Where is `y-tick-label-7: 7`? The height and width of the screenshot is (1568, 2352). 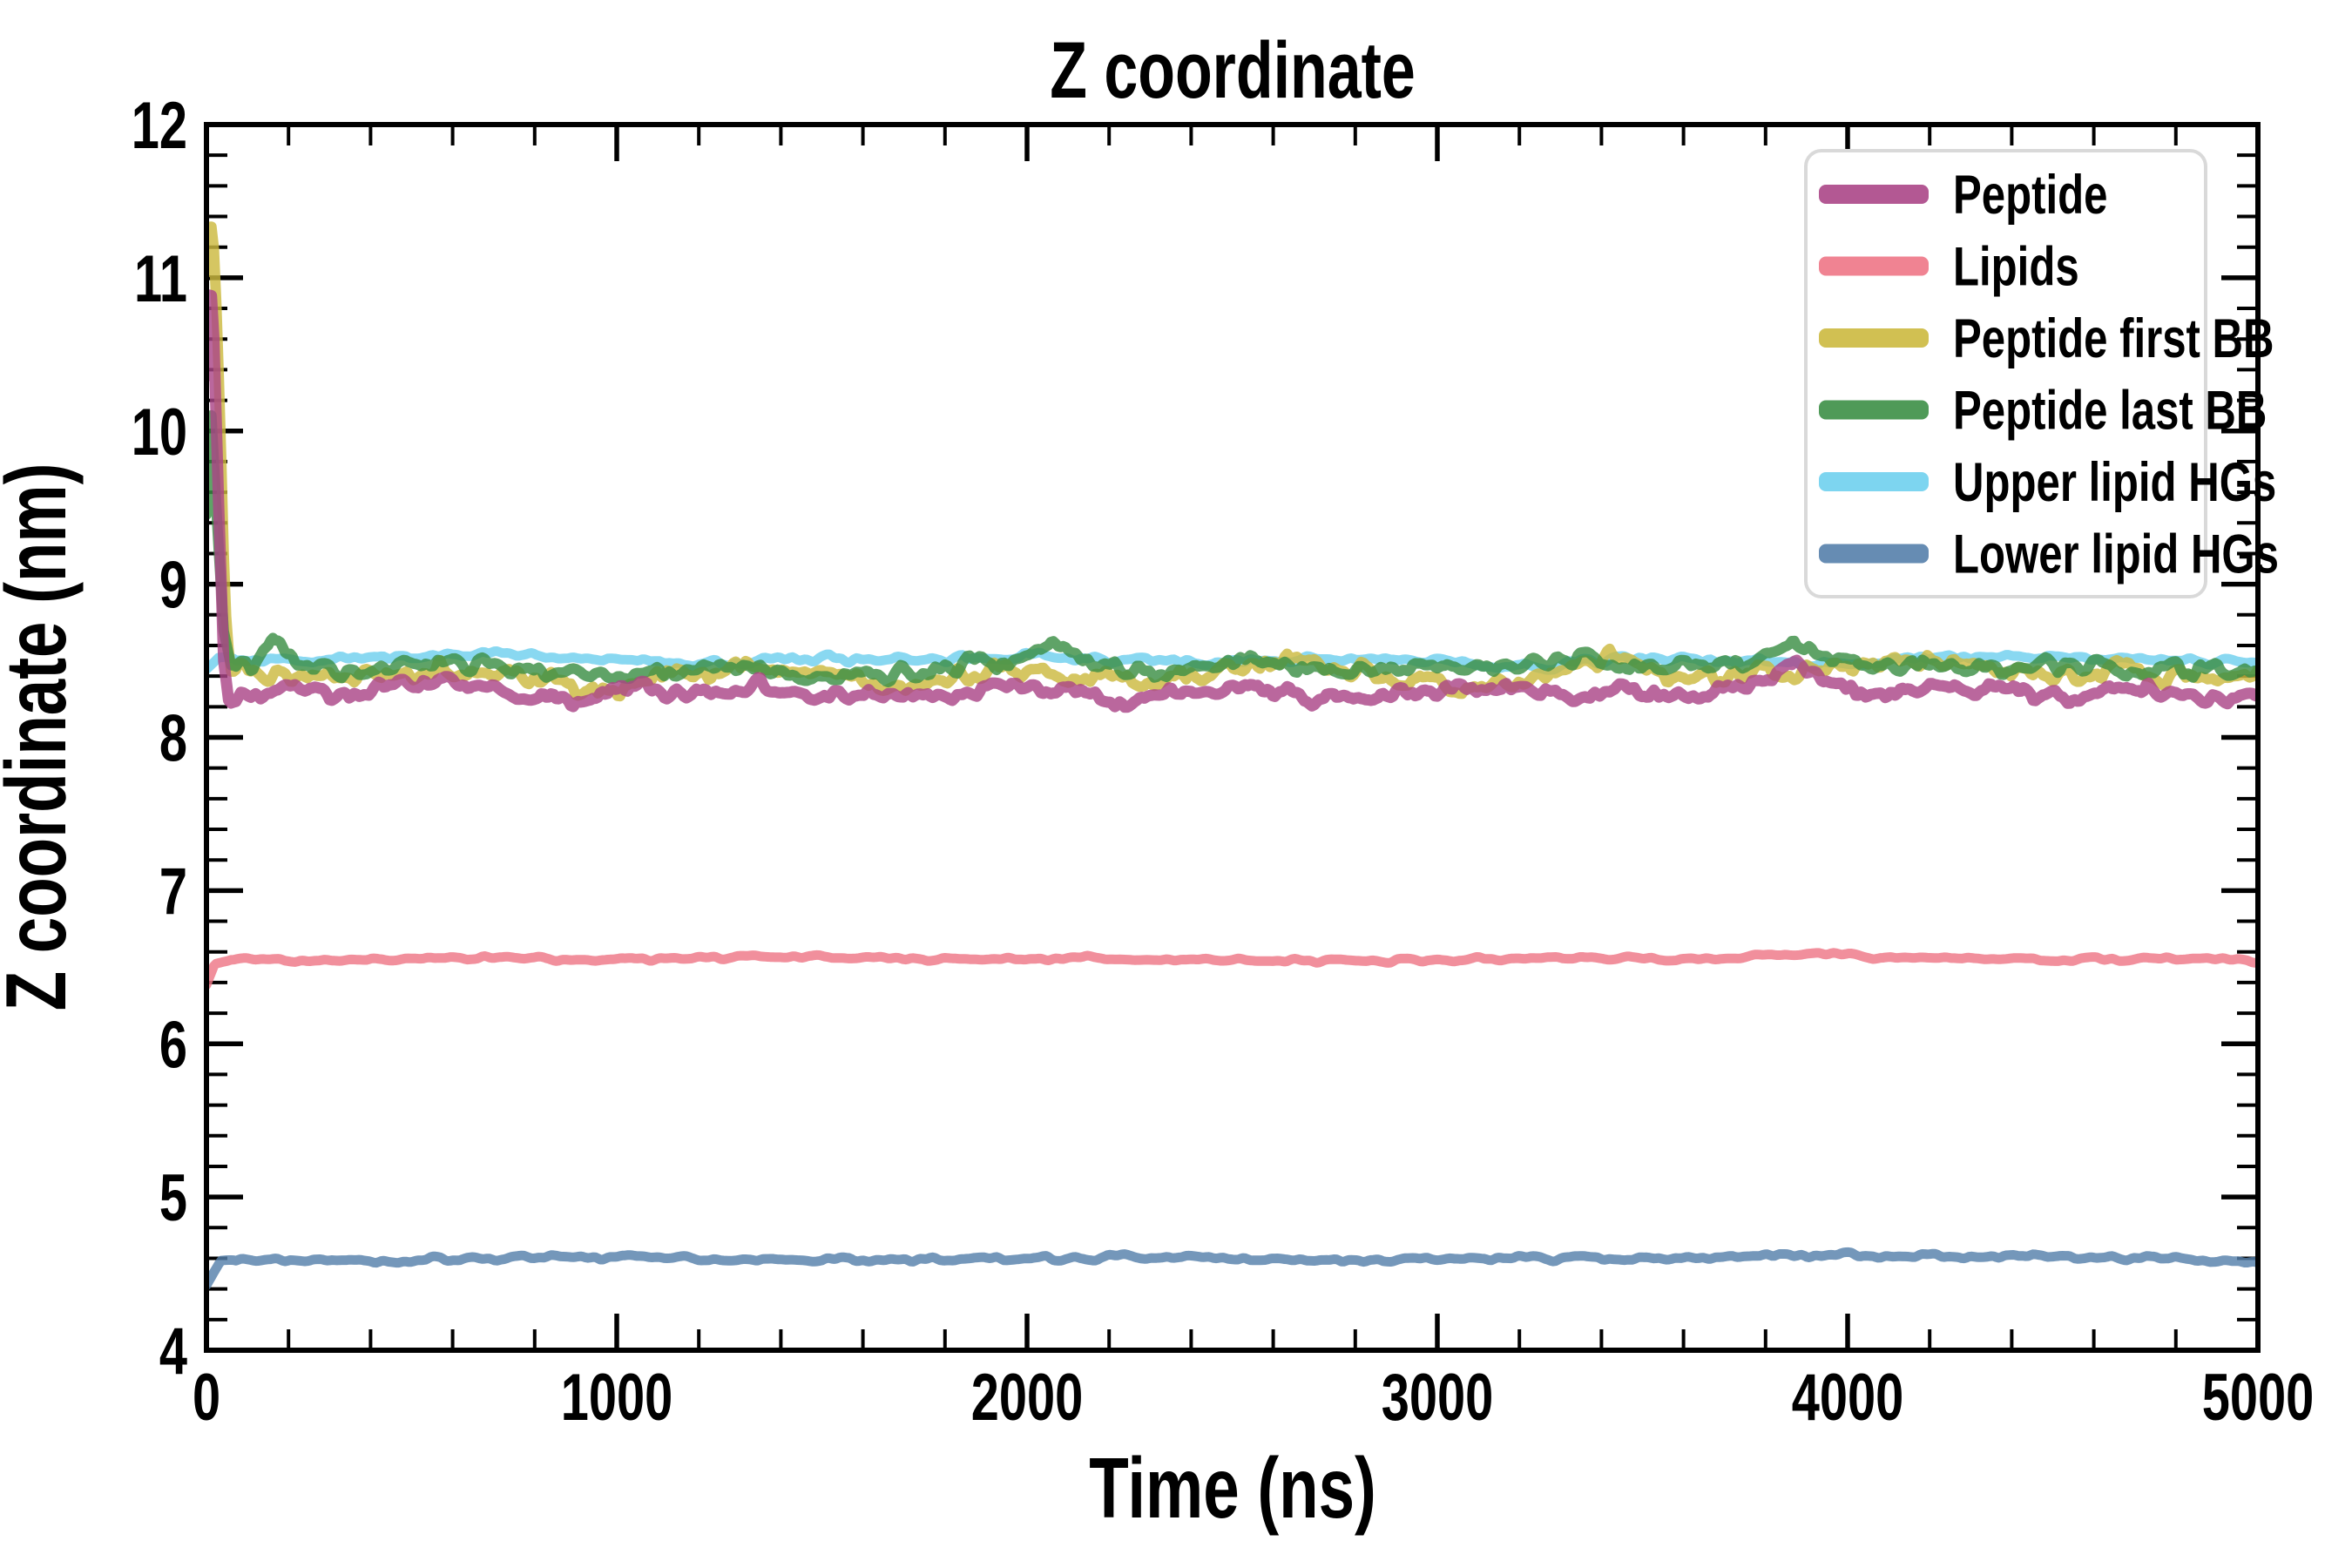 y-tick-label-7: 7 is located at coordinates (173, 892).